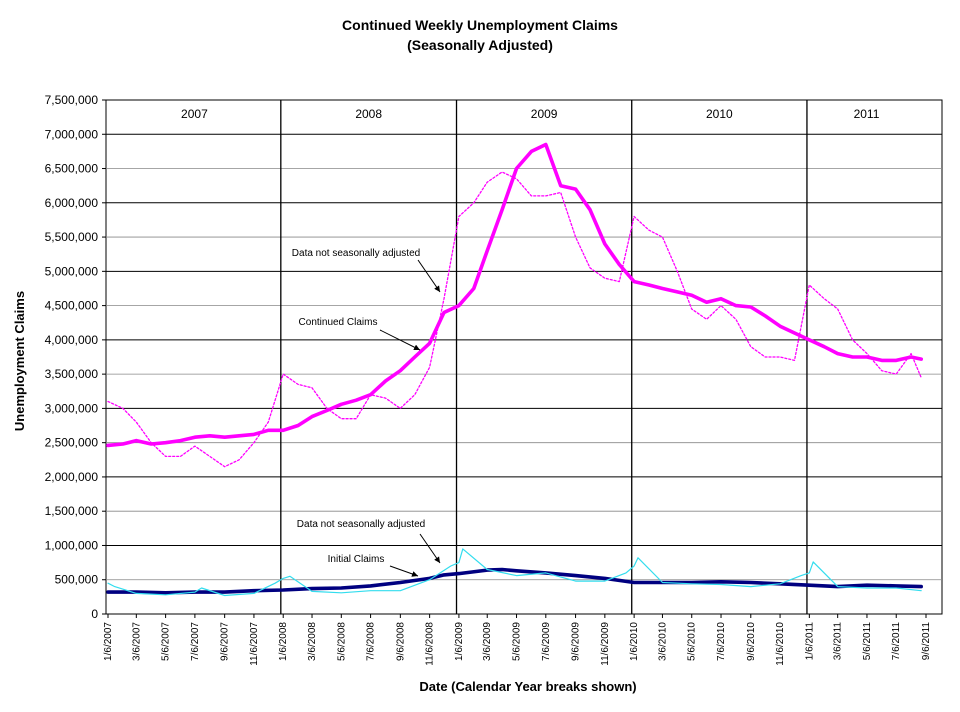 This screenshot has height=712, width=960. I want to click on y-tick-label: 3,500,000, so click(72, 374).